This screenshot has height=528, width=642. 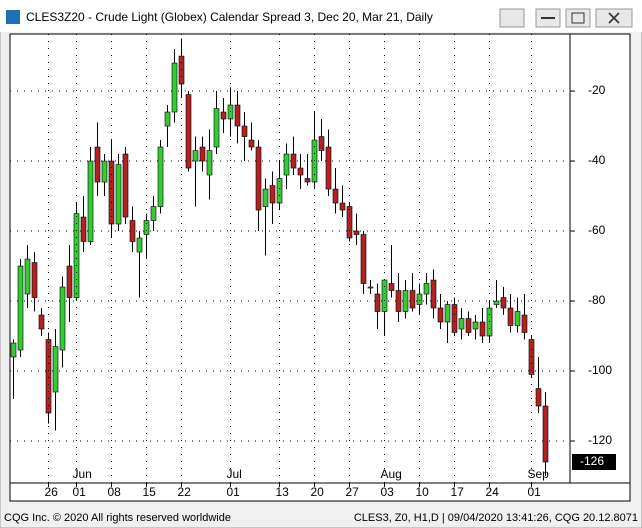 What do you see at coordinates (600, 440) in the screenshot?
I see `y-tick-label: -120` at bounding box center [600, 440].